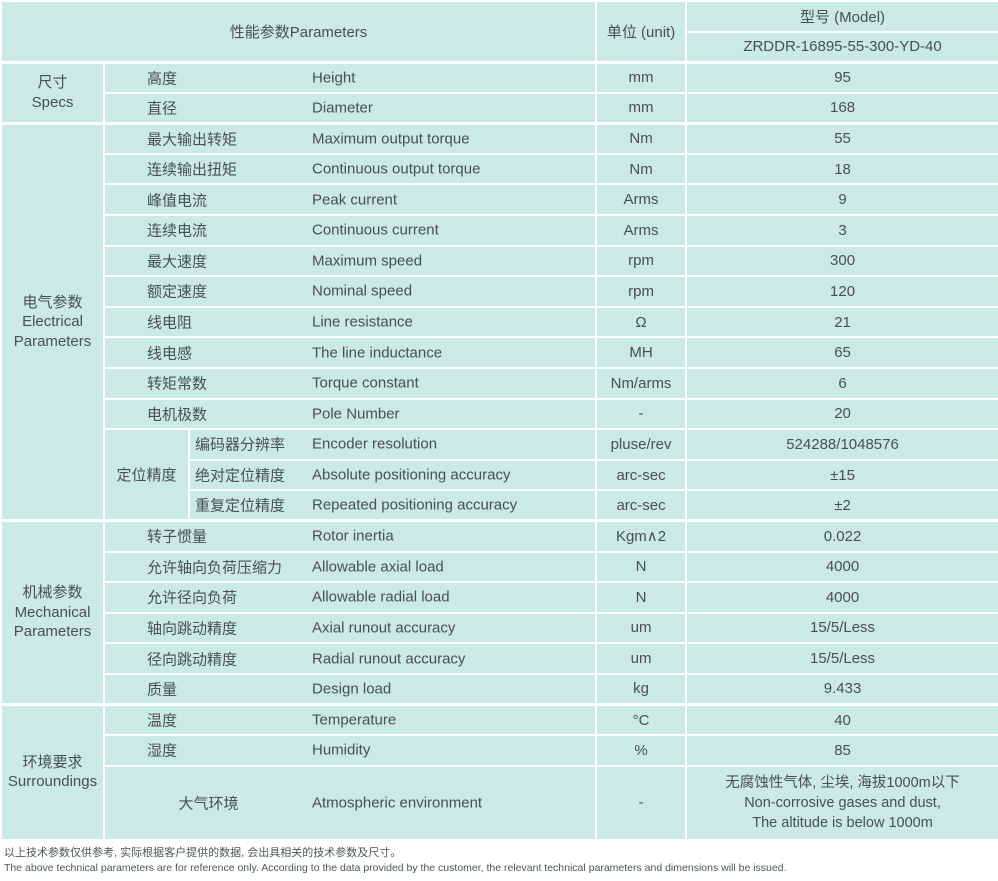  What do you see at coordinates (841, 322) in the screenshot?
I see `param-value: 21` at bounding box center [841, 322].